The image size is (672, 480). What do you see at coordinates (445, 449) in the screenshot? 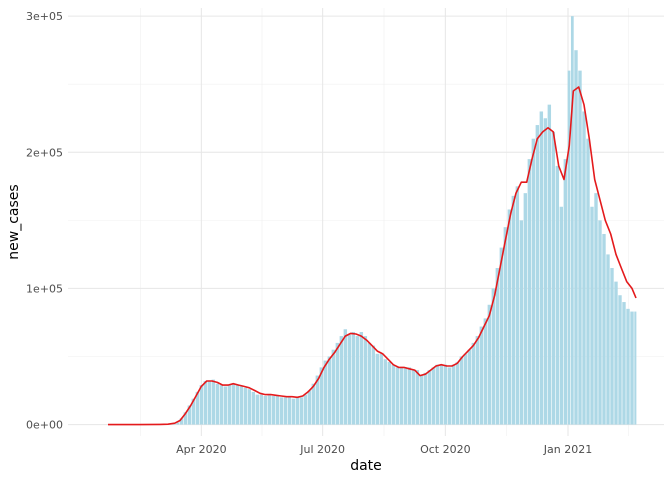
I see `x-tick-label: Oct 2020` at bounding box center [445, 449].